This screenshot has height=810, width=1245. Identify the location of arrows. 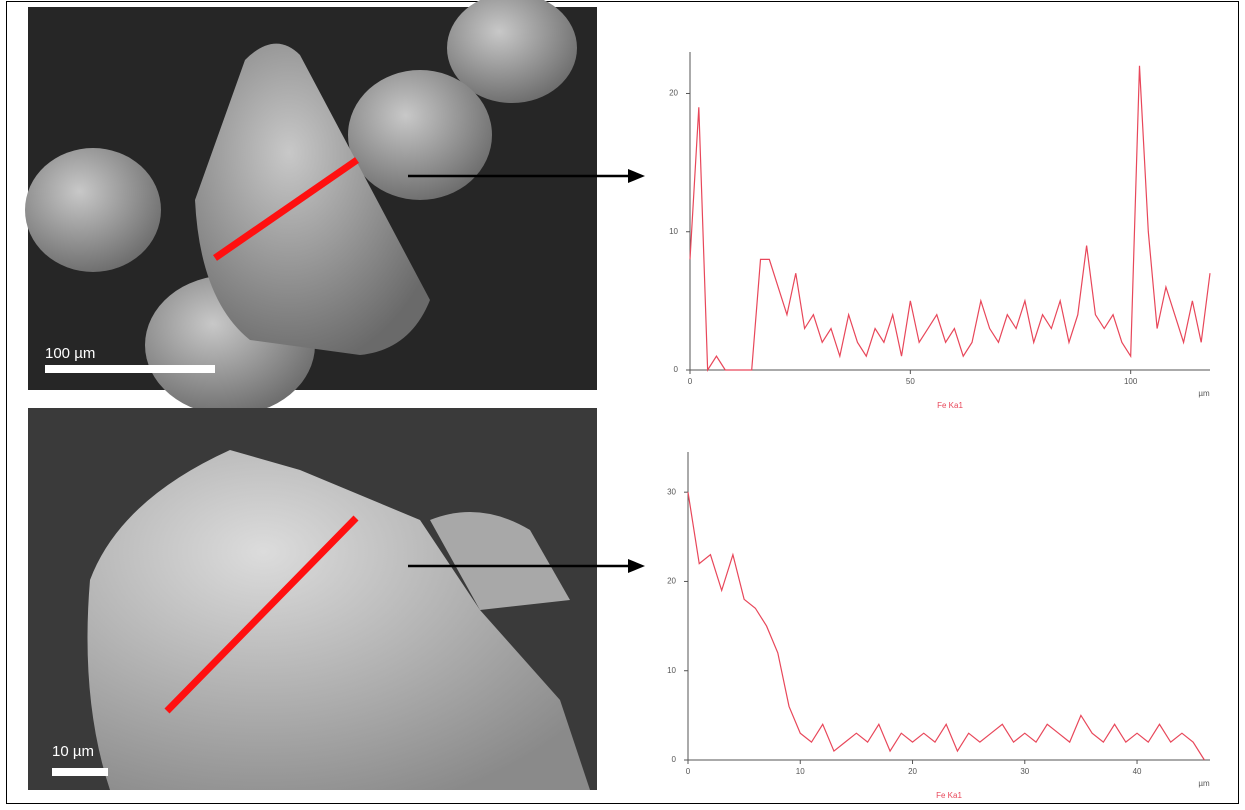
(526, 371).